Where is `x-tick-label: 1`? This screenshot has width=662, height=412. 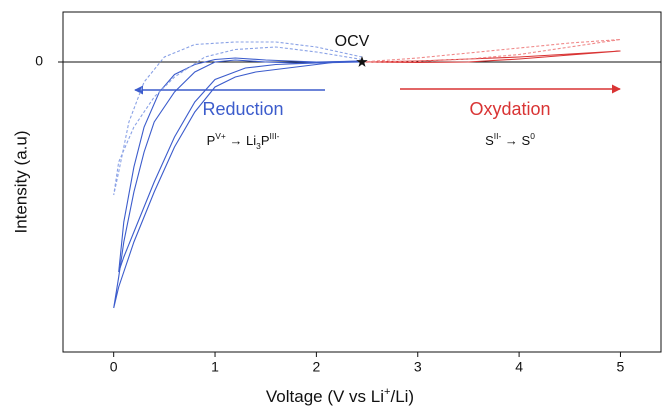
x-tick-label: 1 is located at coordinates (215, 367).